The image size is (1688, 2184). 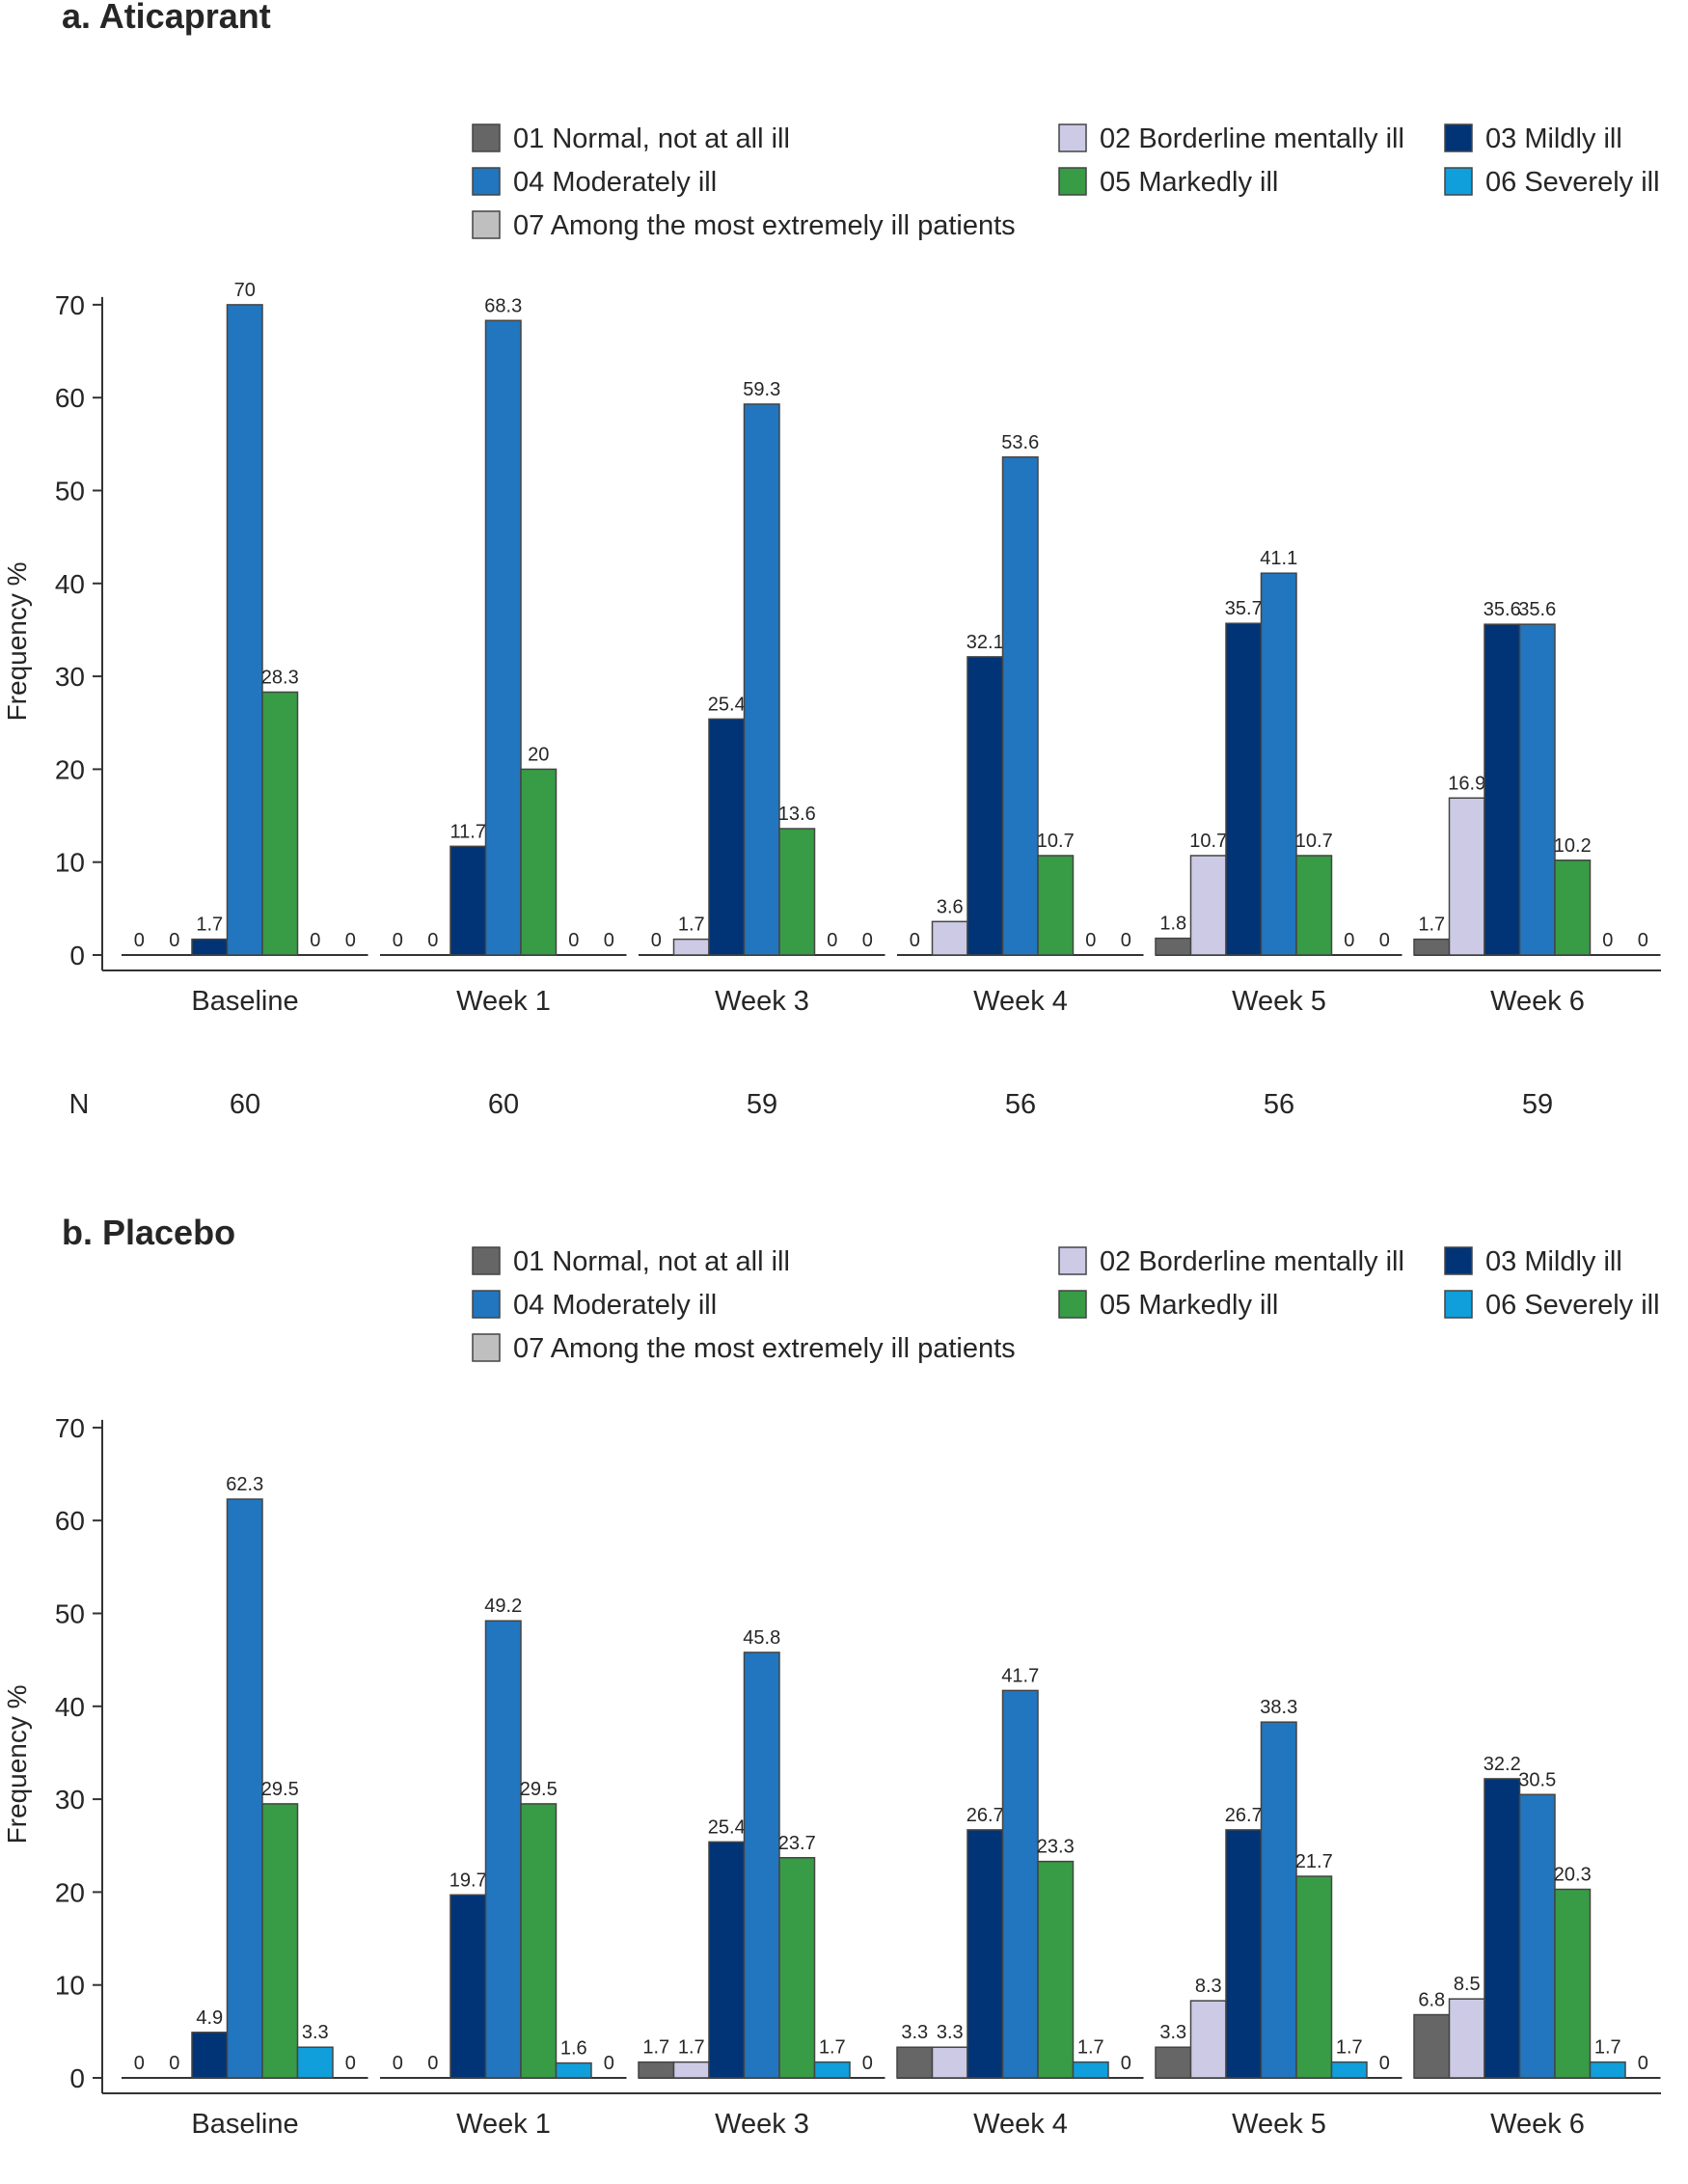 I want to click on data-label: 1.8, so click(x=1172, y=924).